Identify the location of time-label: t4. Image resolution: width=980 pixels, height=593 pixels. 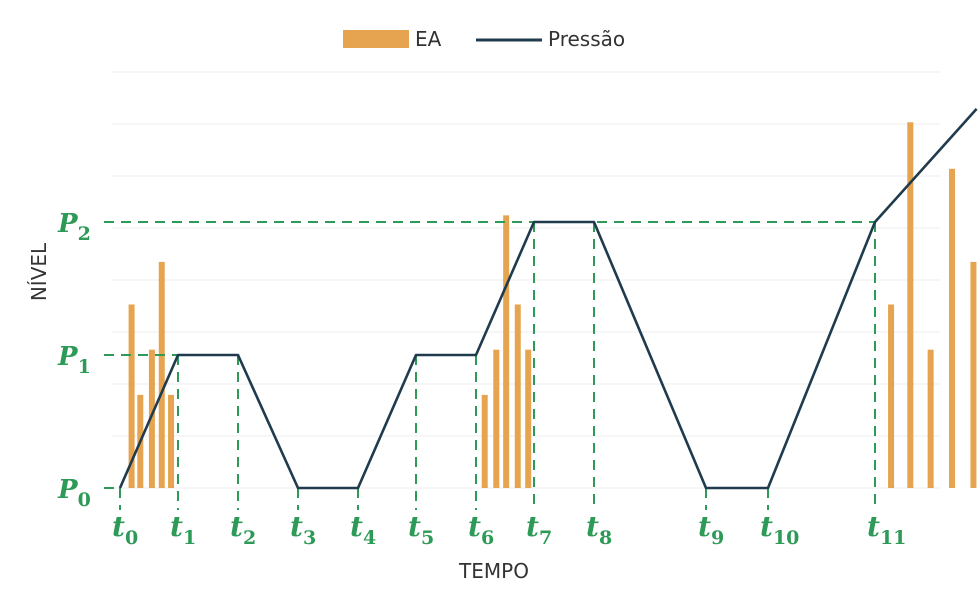
(363, 529).